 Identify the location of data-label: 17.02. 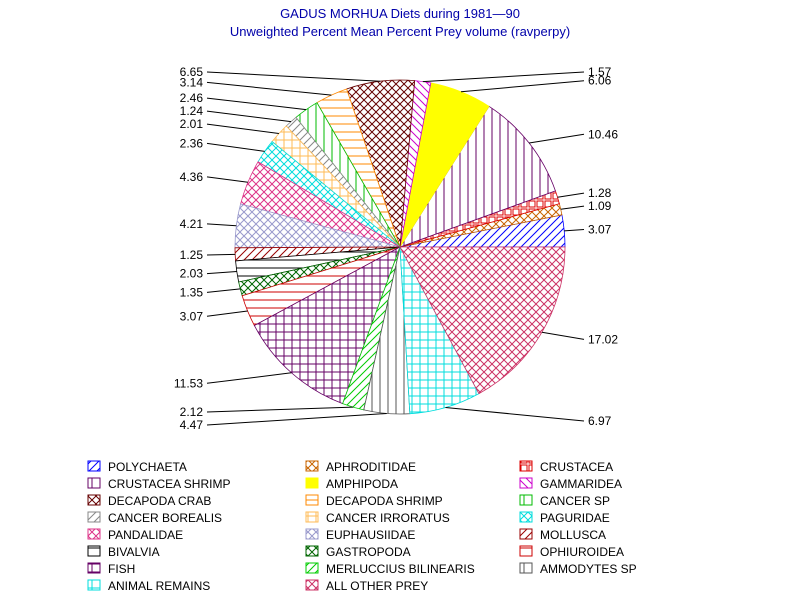
(603, 339).